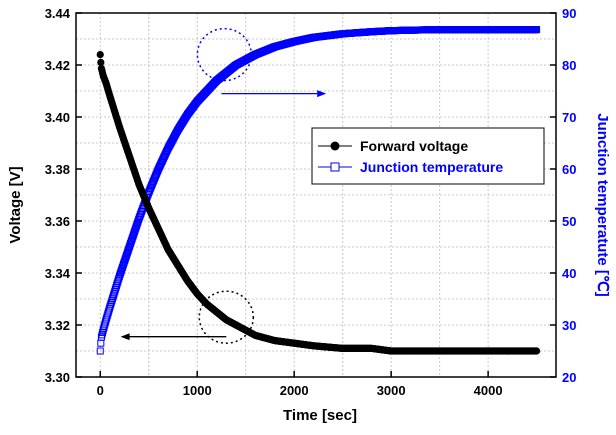 The width and height of the screenshot is (616, 435). Describe the element at coordinates (125, 337) in the screenshot. I see `voltage-arrow-head` at that location.